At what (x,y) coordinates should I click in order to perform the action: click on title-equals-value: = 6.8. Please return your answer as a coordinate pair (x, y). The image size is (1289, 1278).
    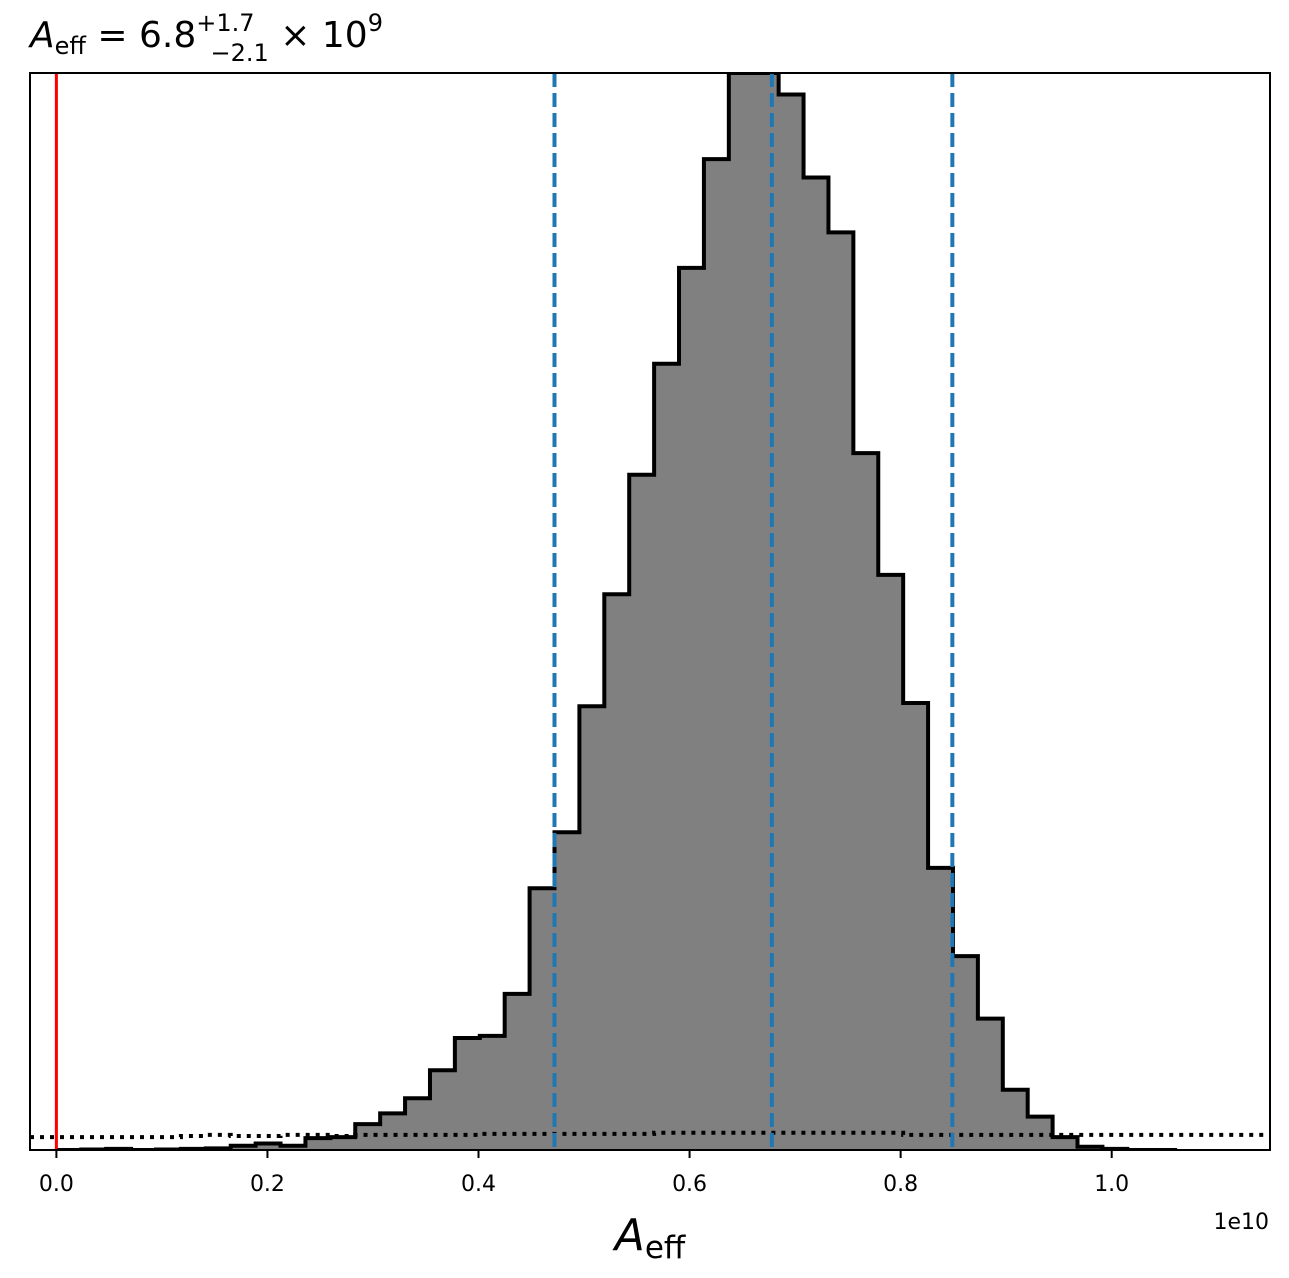
    Looking at the image, I should click on (141, 35).